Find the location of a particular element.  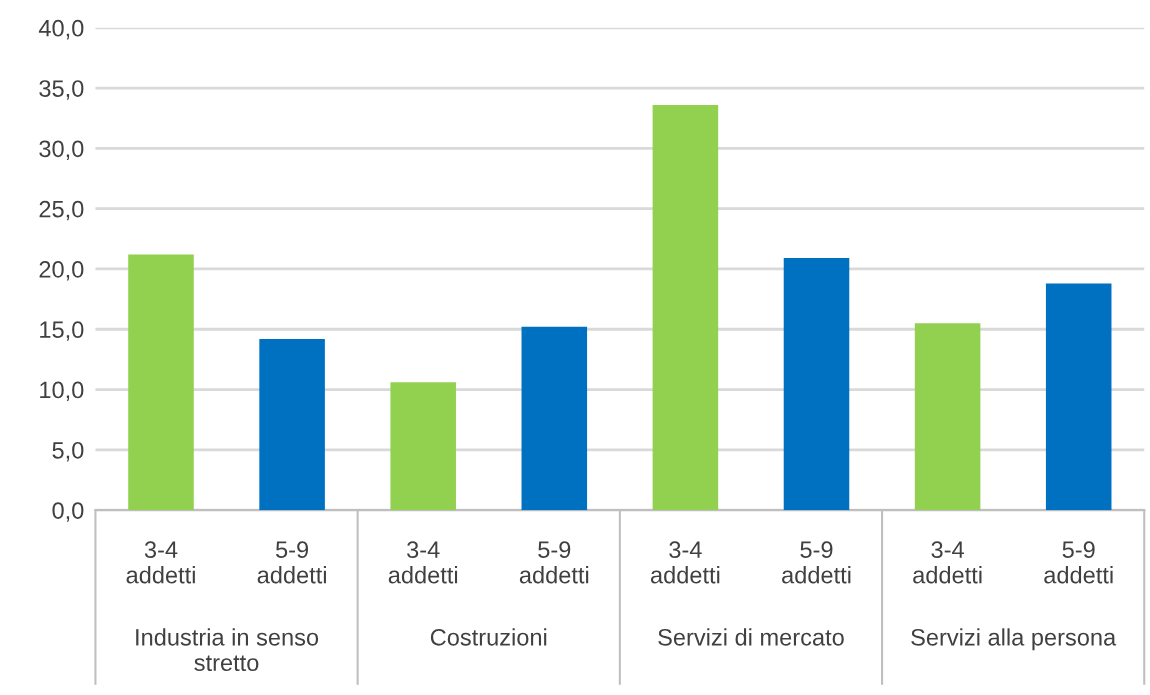

text: Industria in senso stretto is located at coordinates (227, 650).